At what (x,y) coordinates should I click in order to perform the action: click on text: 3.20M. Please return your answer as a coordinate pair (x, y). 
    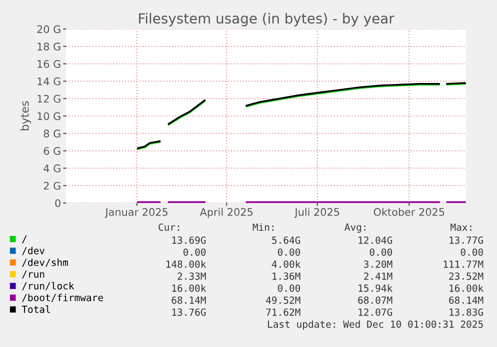
    Looking at the image, I should click on (378, 264).